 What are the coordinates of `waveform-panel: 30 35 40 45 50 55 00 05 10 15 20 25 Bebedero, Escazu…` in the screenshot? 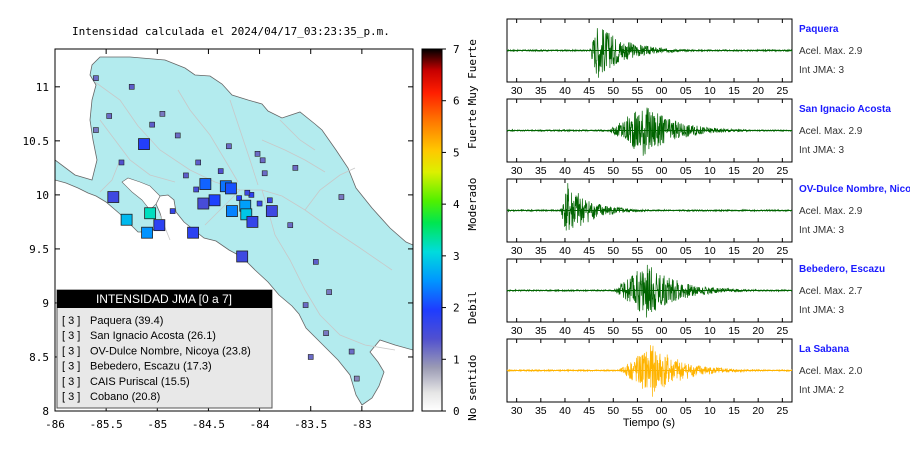 It's located at (695, 297).